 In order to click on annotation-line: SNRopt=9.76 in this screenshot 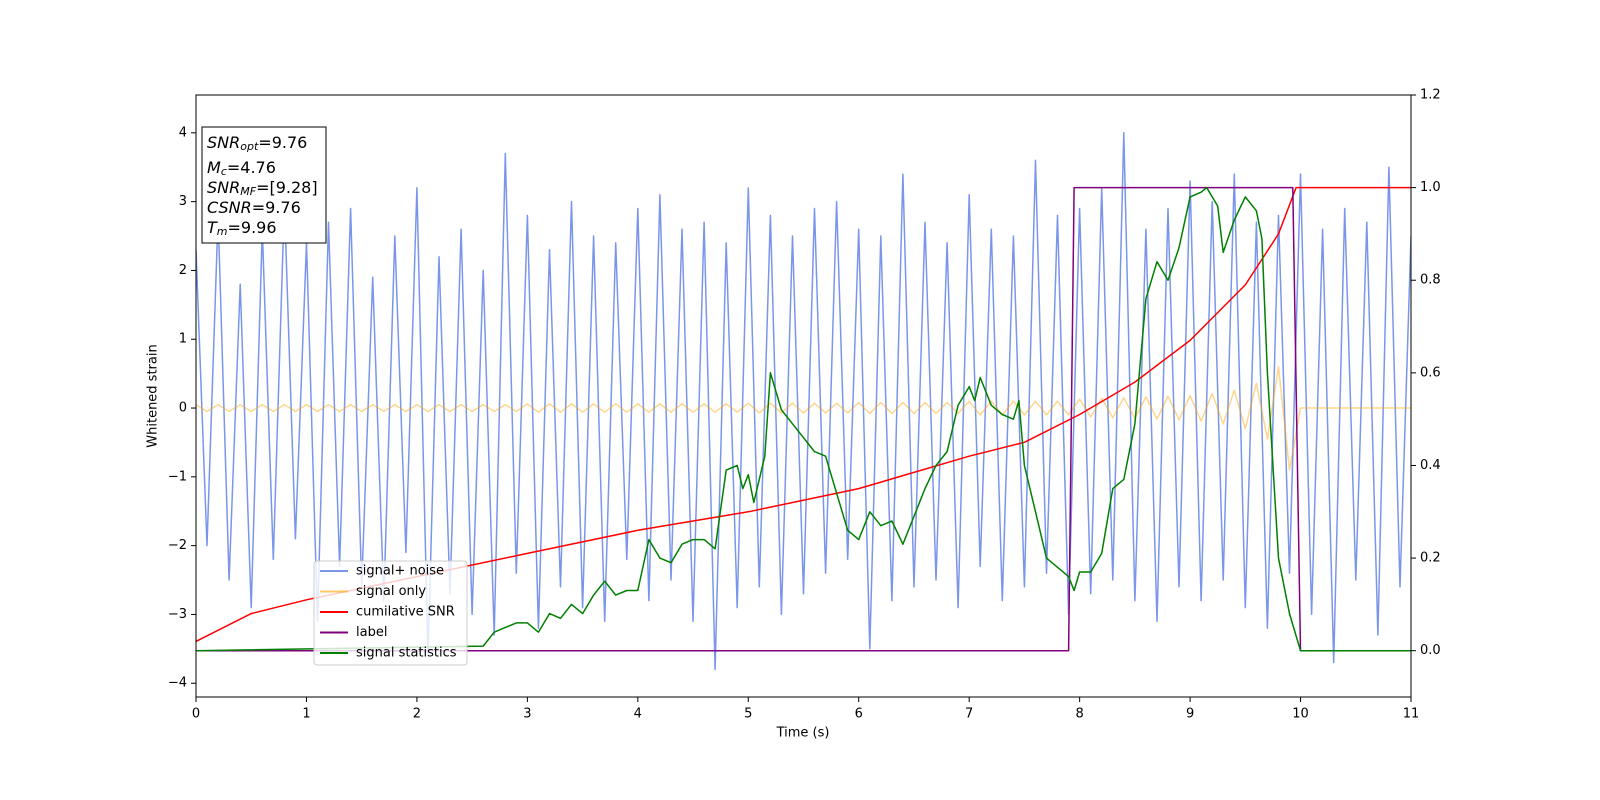, I will do `click(257, 143)`.